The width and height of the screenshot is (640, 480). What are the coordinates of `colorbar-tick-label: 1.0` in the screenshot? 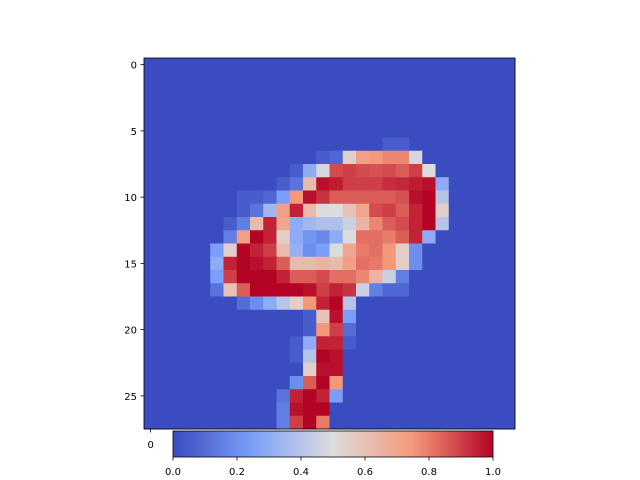 It's located at (493, 472).